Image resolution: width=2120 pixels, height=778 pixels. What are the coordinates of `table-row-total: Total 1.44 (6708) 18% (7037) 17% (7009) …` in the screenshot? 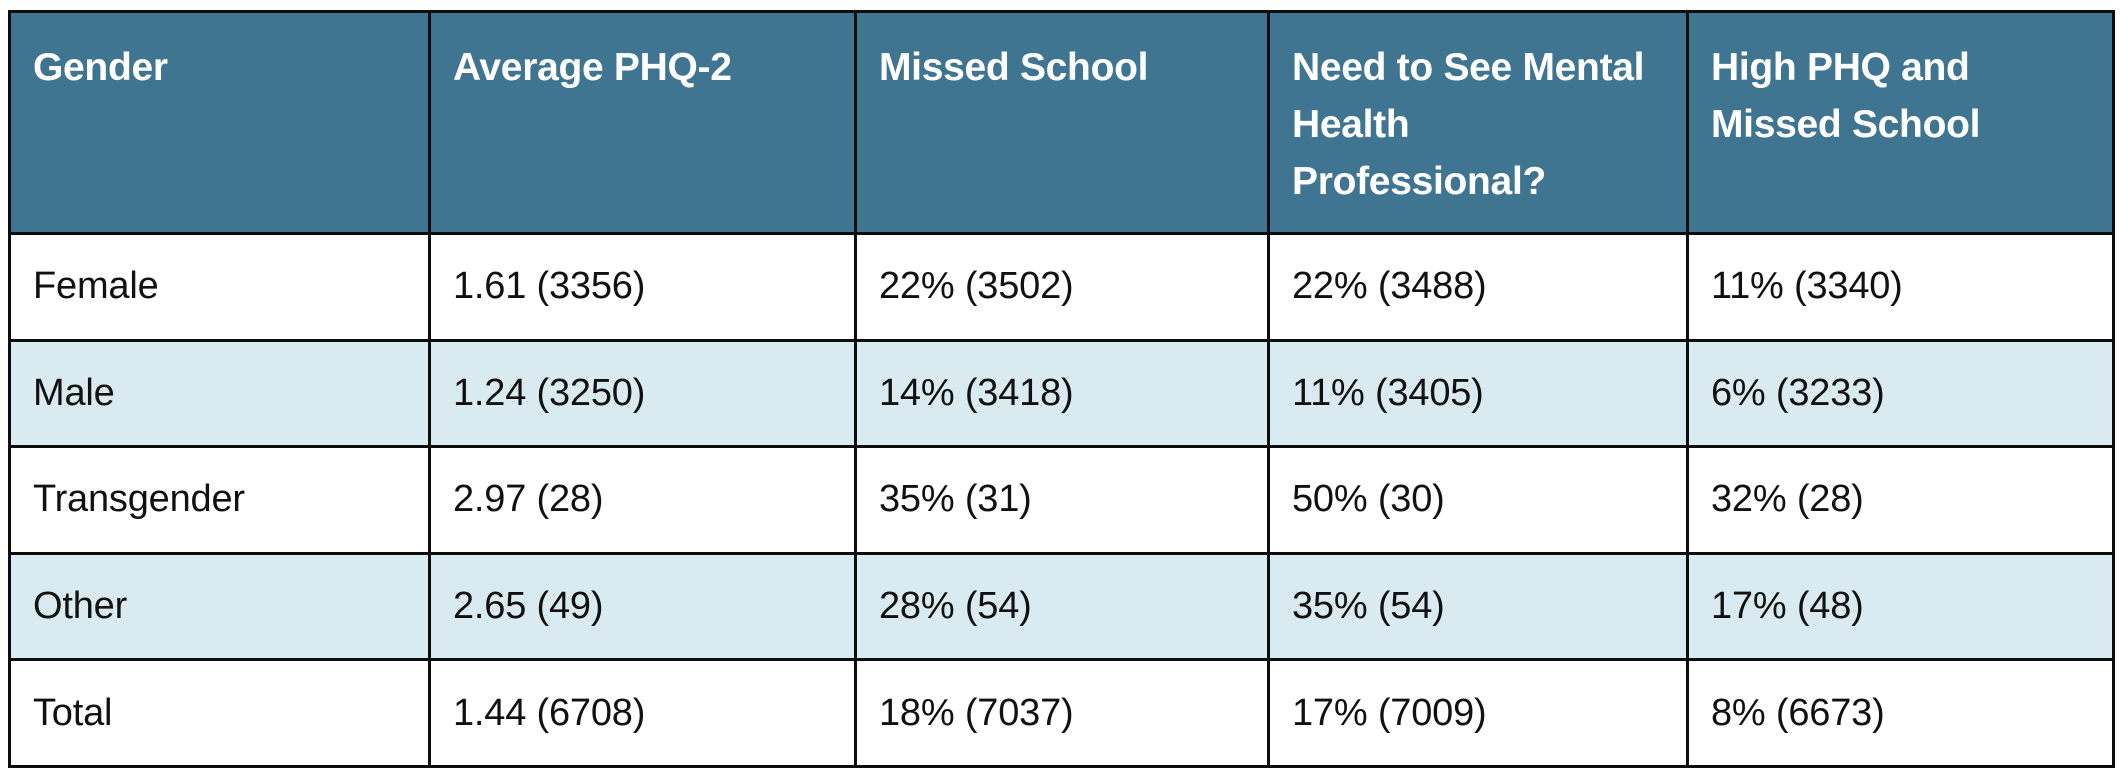 It's located at (1061, 713).